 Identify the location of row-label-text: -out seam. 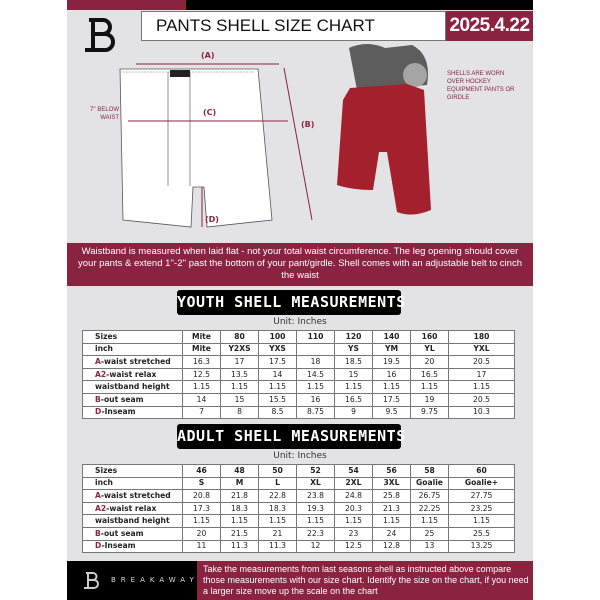
(122, 399).